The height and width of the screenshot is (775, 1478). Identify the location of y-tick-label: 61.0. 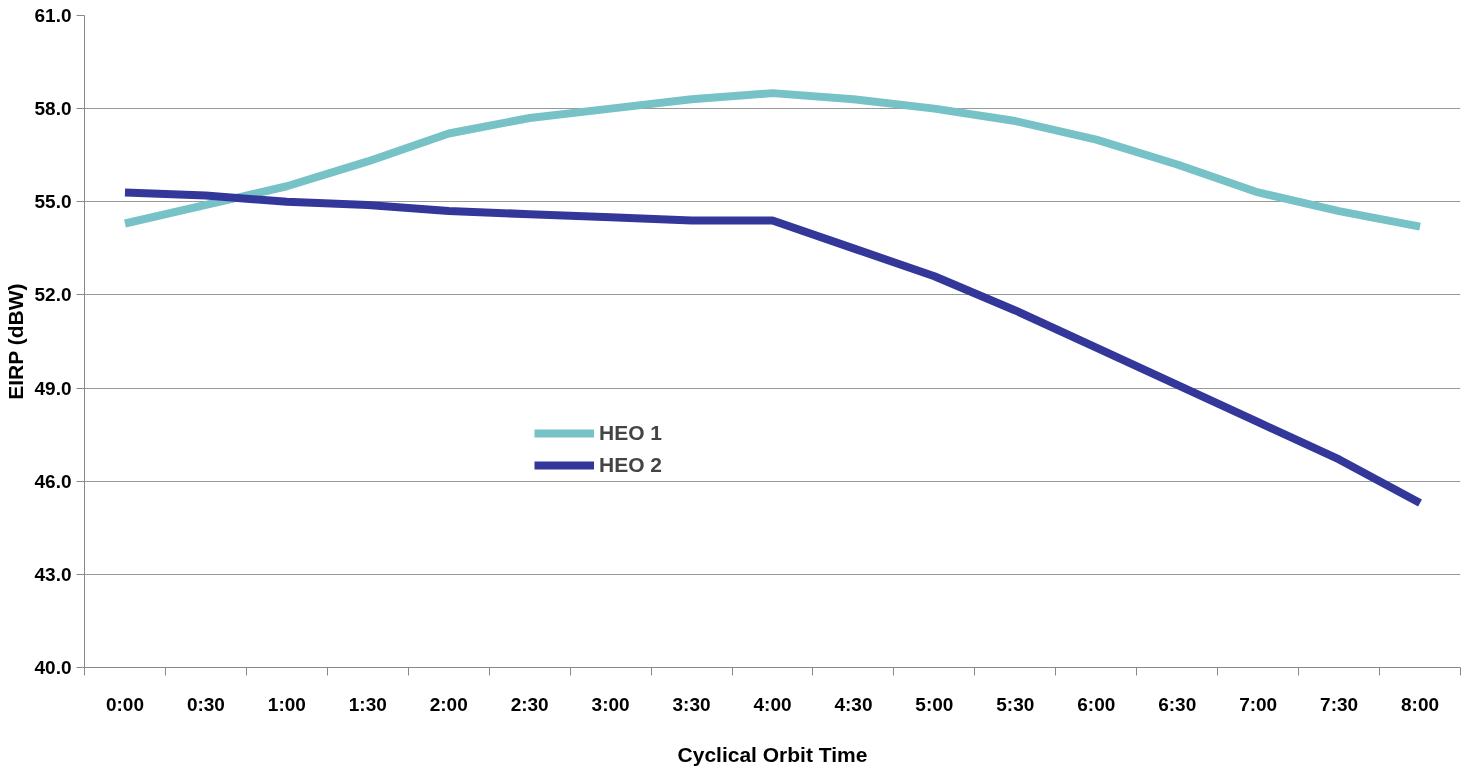
(53, 15).